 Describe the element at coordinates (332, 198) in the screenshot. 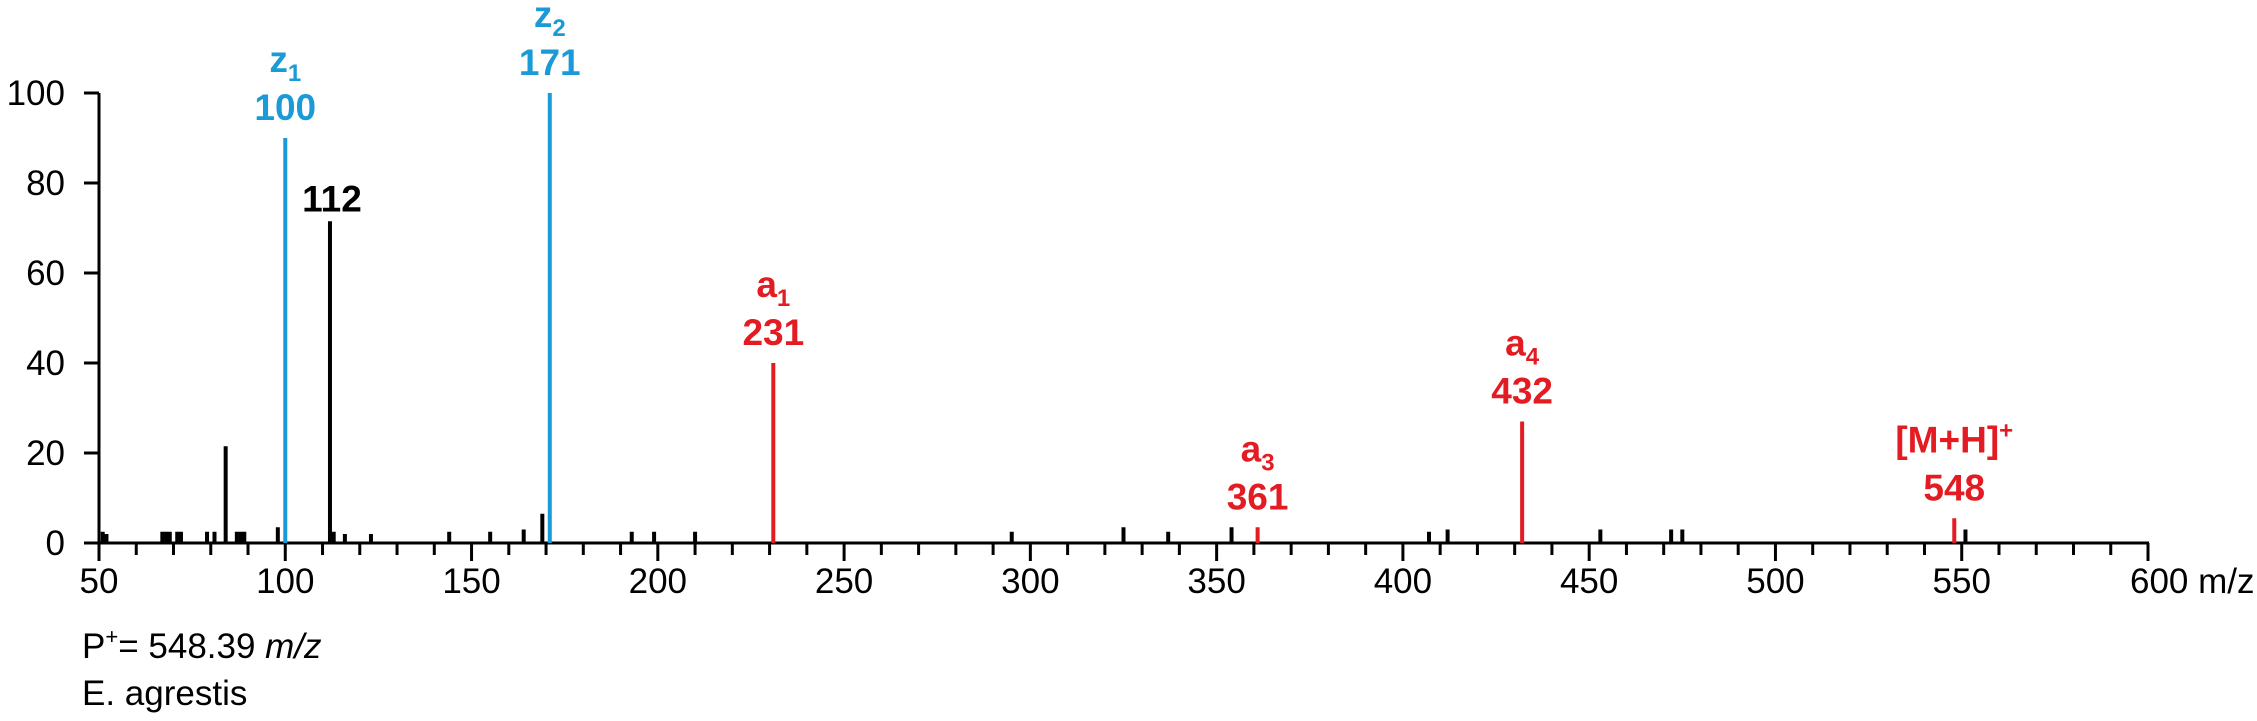

I see `peak-label-112: 112` at that location.